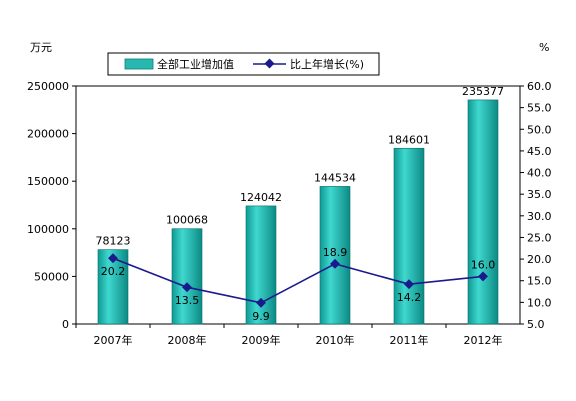 The width and height of the screenshot is (576, 401). I want to click on line-data-label: 16.0, so click(483, 264).